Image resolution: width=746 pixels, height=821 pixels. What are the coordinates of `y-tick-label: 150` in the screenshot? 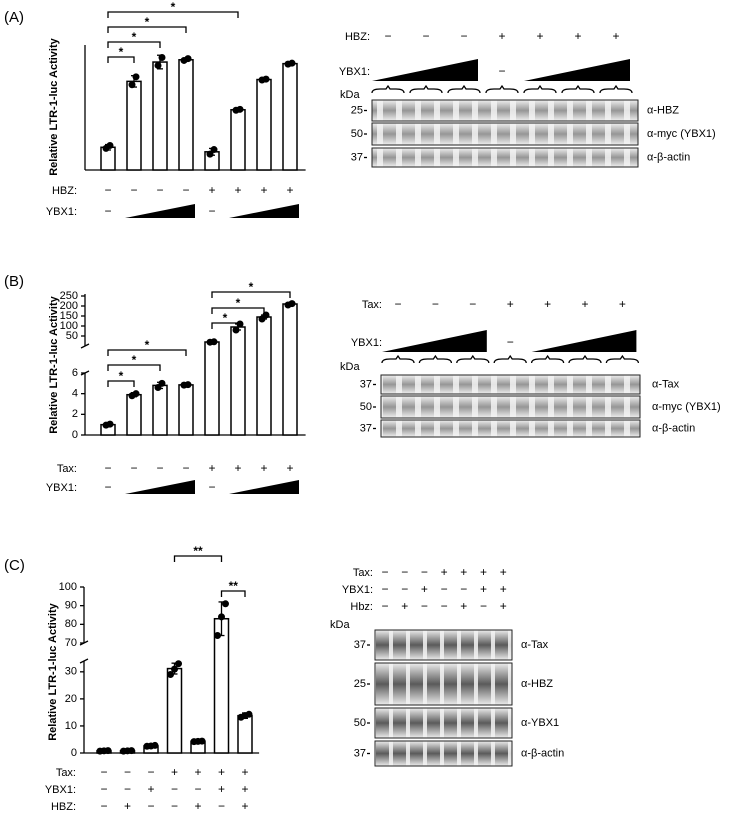 It's located at (69, 316).